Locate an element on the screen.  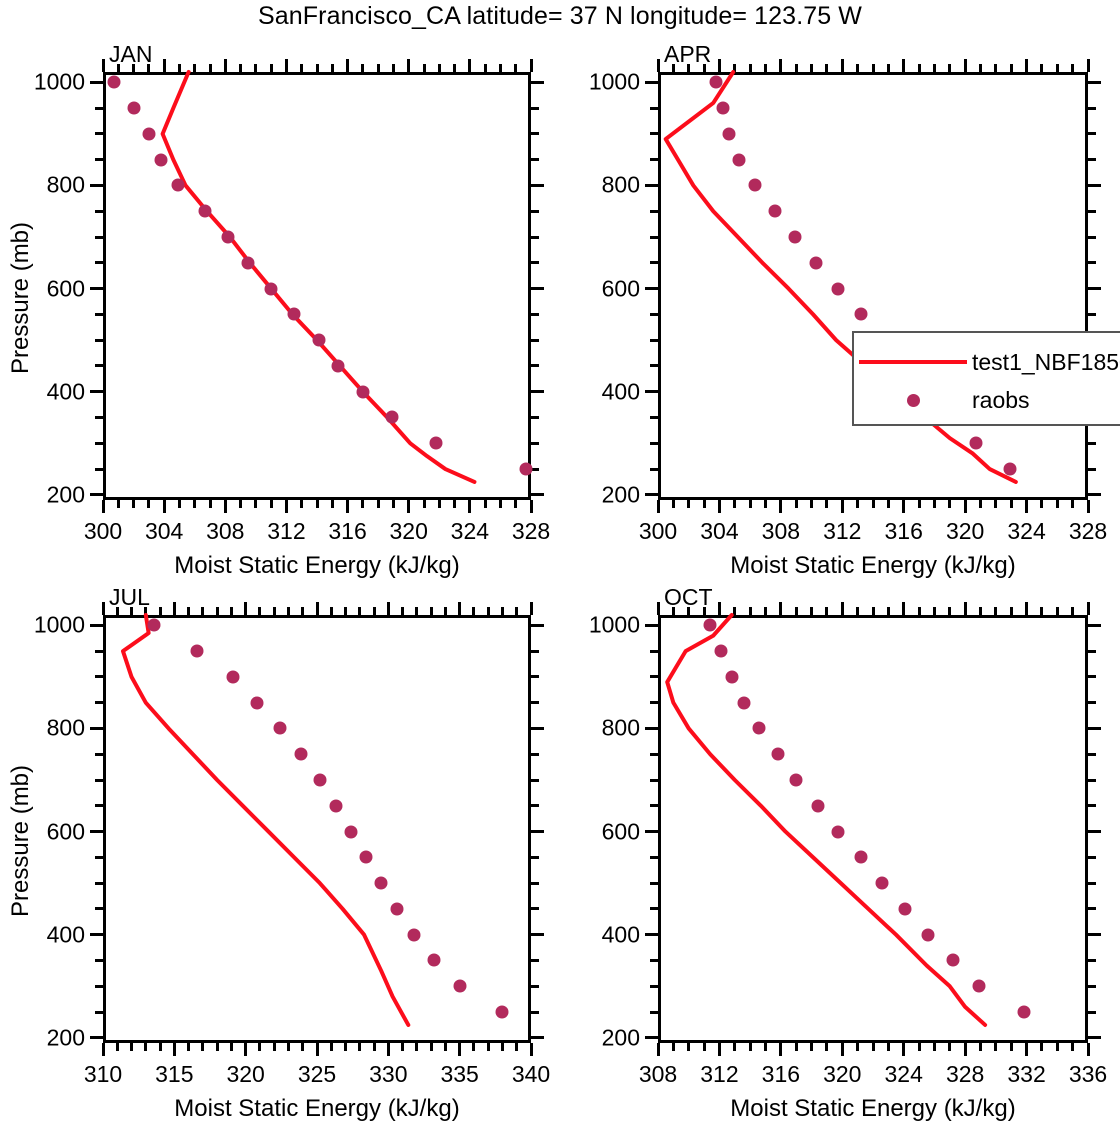
y-tick-label: 800 is located at coordinates (65, 184).